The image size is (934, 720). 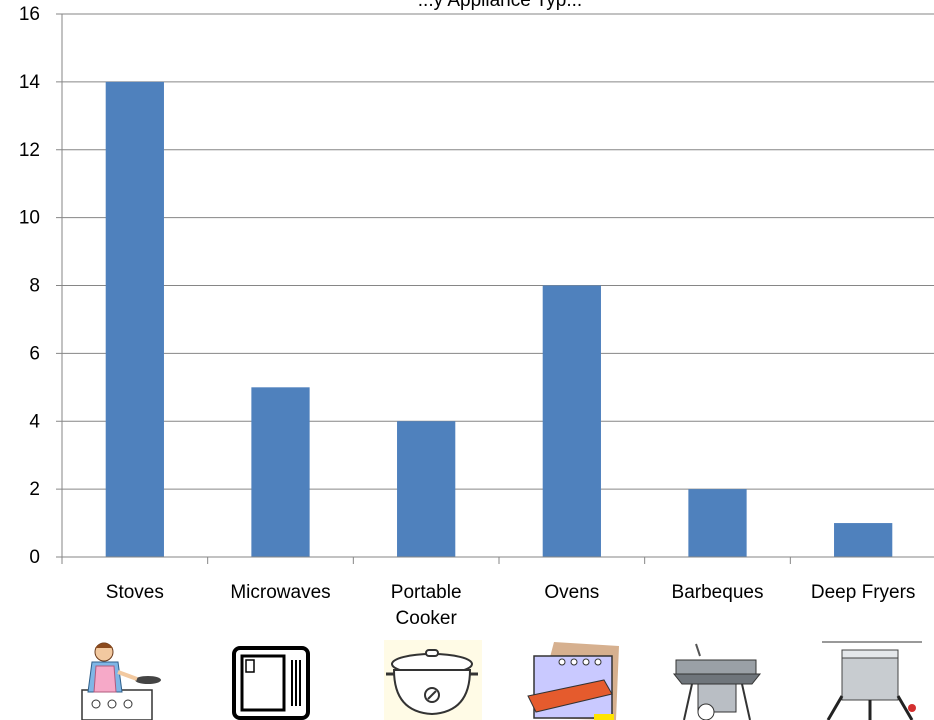 I want to click on y-tick-label: 12, so click(x=29, y=150).